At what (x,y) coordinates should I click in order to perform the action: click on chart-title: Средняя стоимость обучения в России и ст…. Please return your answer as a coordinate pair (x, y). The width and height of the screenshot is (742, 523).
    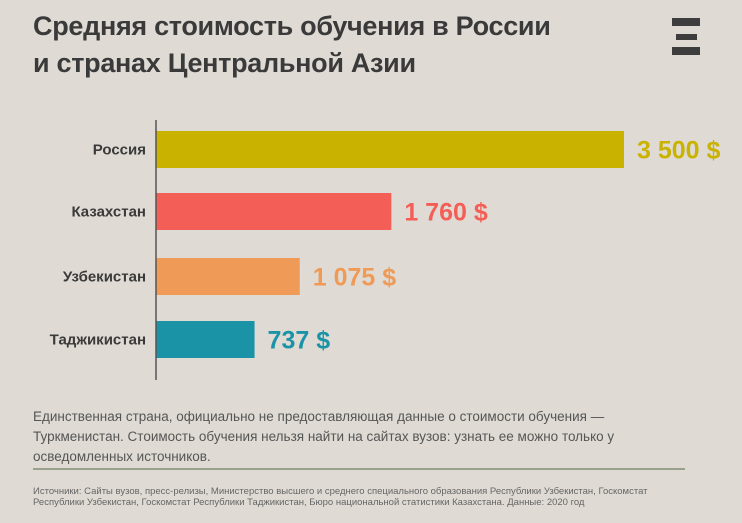
    Looking at the image, I should click on (292, 45).